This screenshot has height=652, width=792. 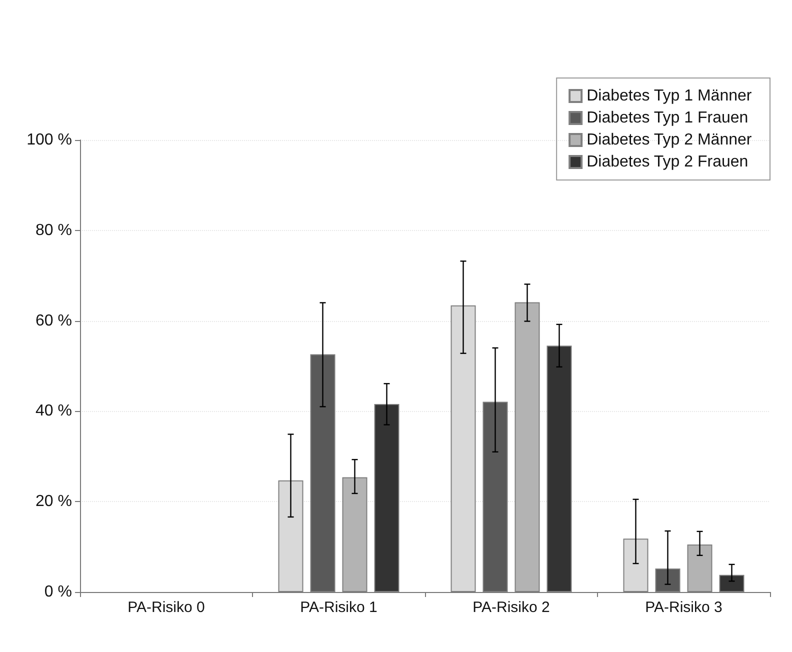 I want to click on legend-label: Diabetes Typ 2 Männer, so click(x=669, y=140).